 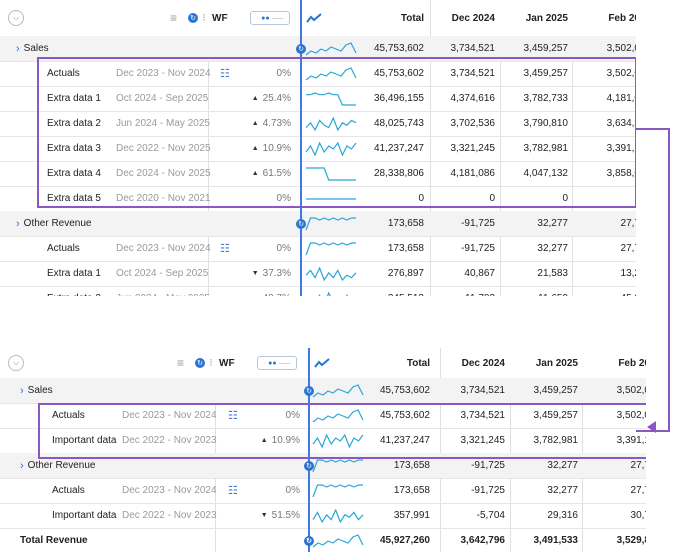 I want to click on current-period-marker, so click(x=301, y=148).